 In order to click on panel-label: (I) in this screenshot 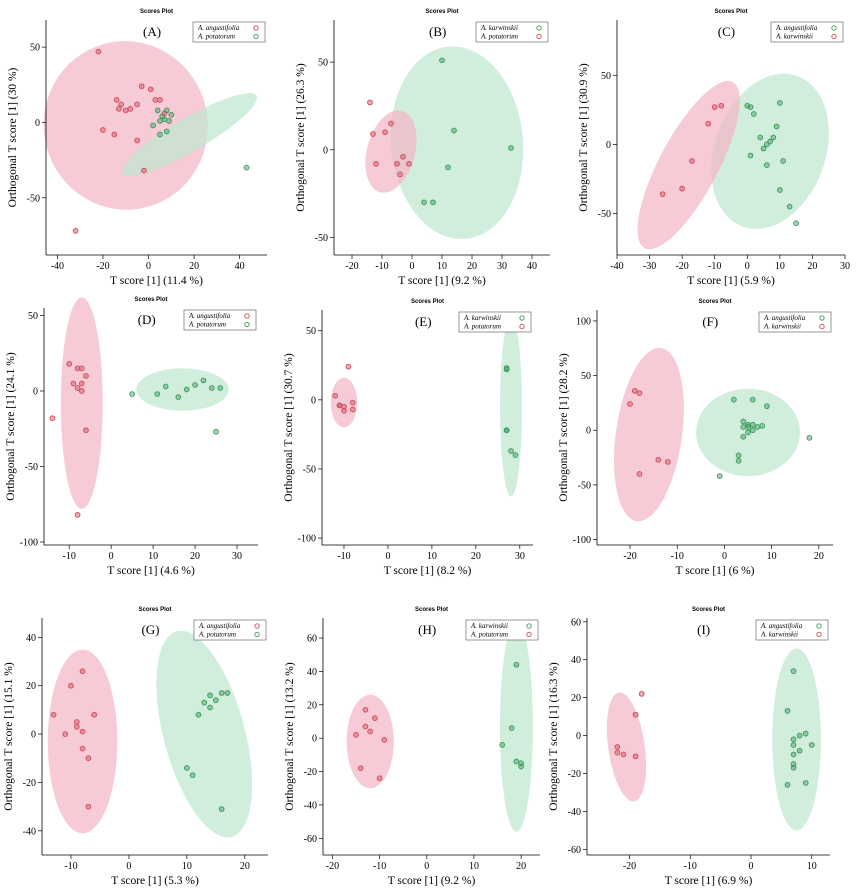, I will do `click(703, 629)`.